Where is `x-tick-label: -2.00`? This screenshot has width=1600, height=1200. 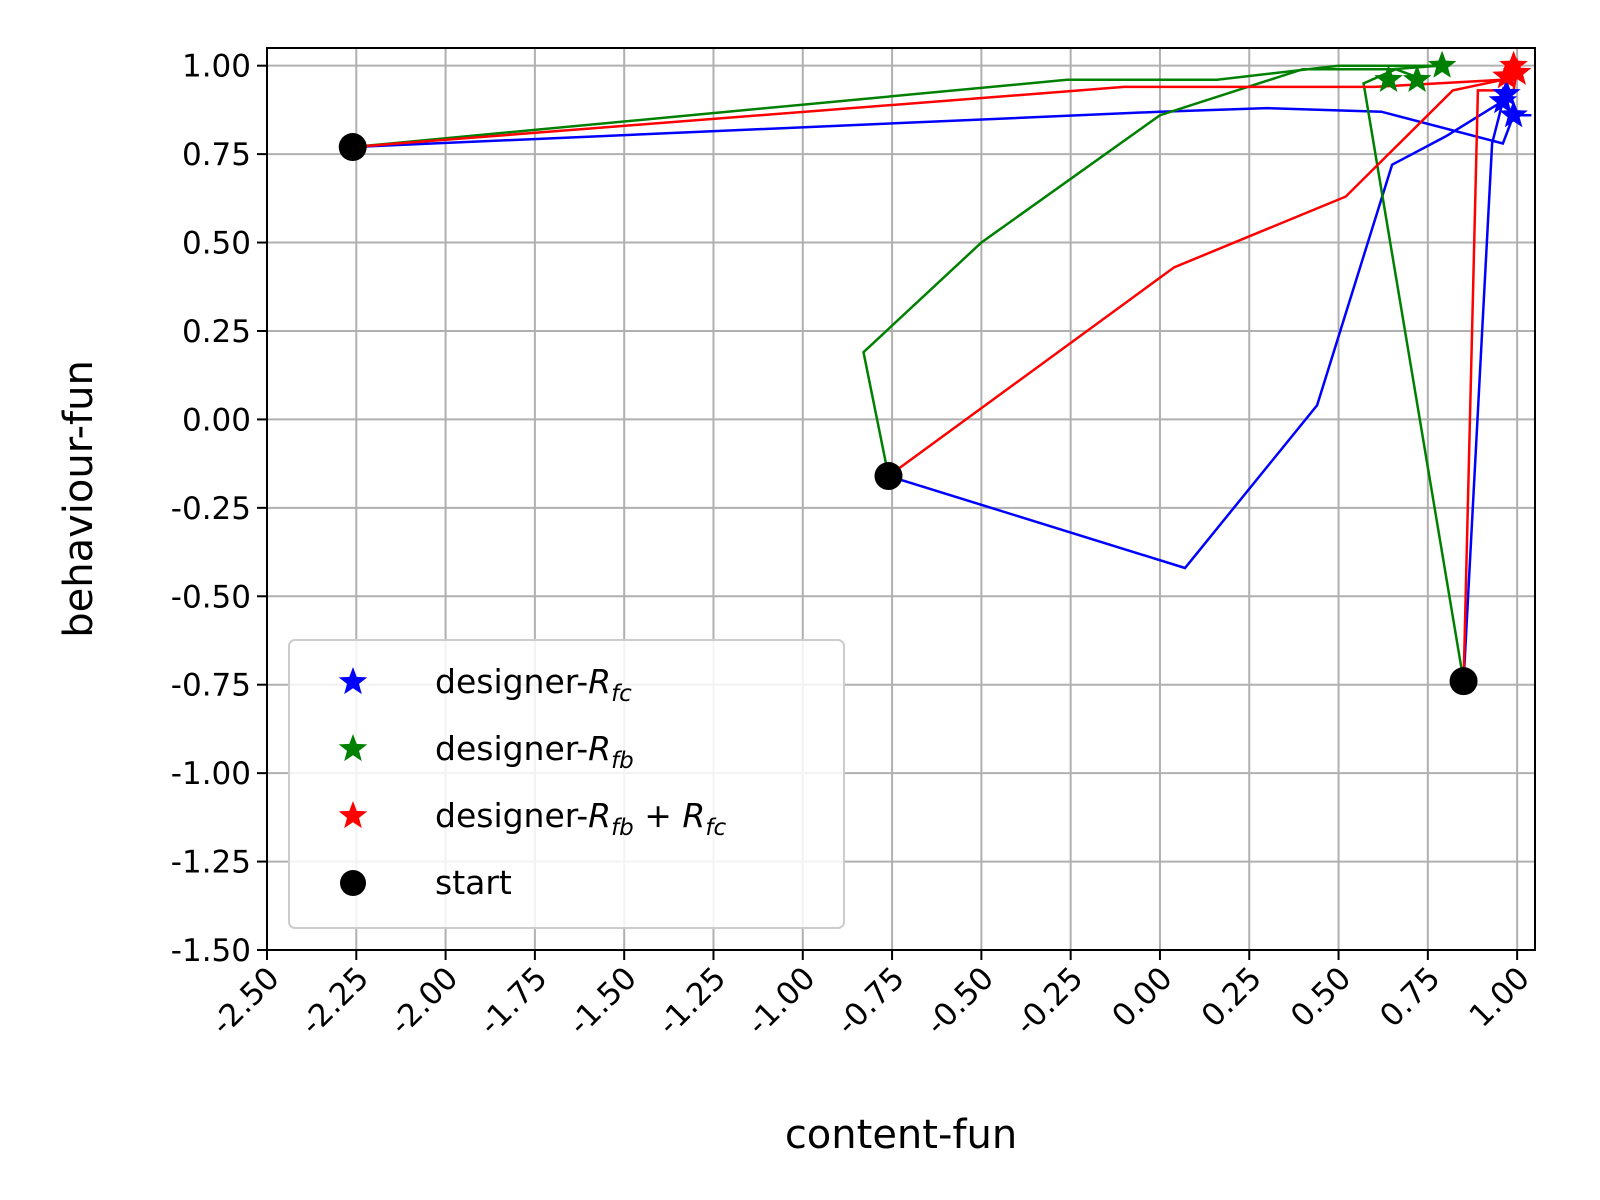
x-tick-label: -2.00 is located at coordinates (424, 1001).